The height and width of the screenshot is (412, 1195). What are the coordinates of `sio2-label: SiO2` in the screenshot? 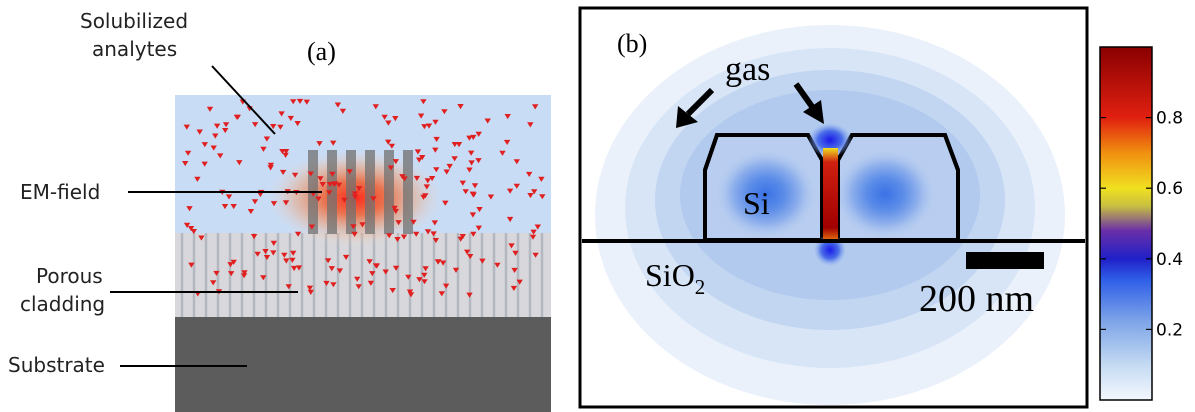 It's located at (675, 278).